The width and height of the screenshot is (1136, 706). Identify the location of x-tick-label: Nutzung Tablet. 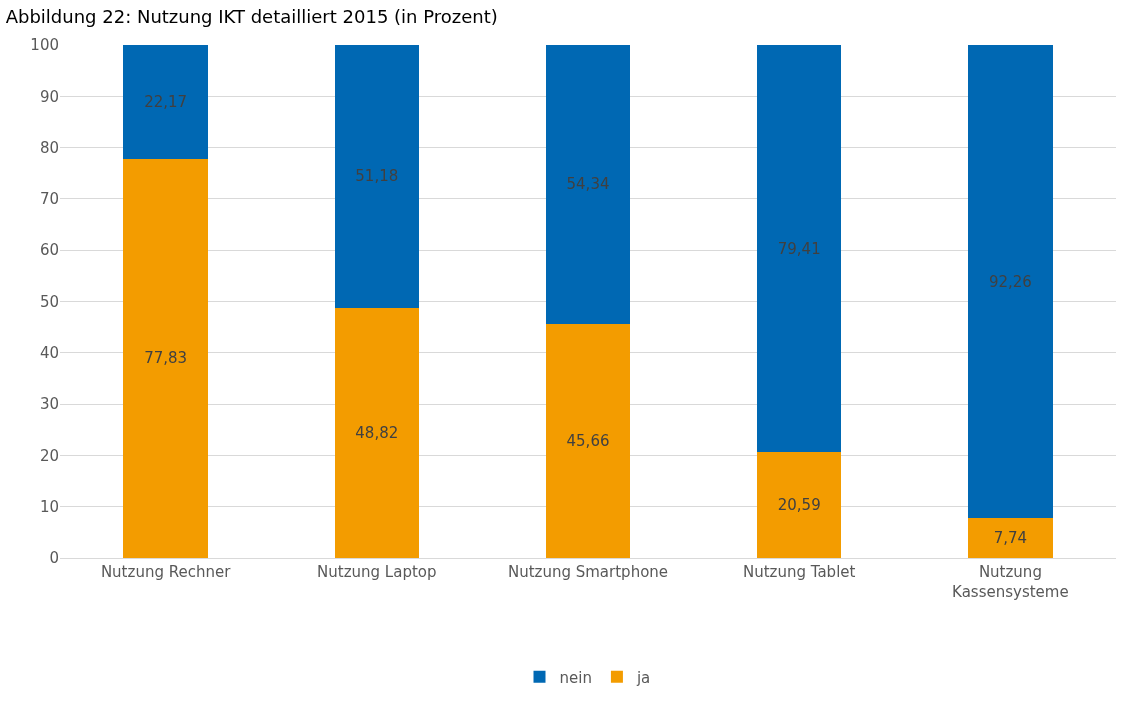
(799, 572).